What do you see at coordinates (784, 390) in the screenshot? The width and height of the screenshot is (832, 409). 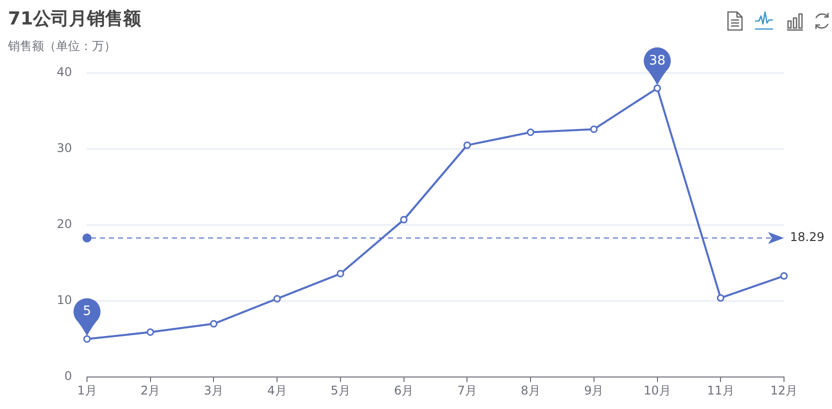 I see `x-tick-label: 12月` at bounding box center [784, 390].